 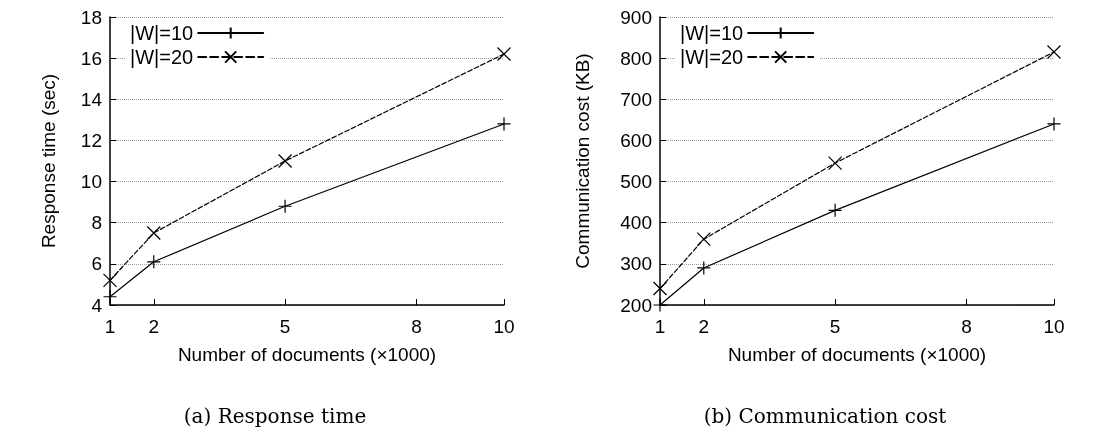 I want to click on y-tick-label: 4, so click(x=97, y=305).